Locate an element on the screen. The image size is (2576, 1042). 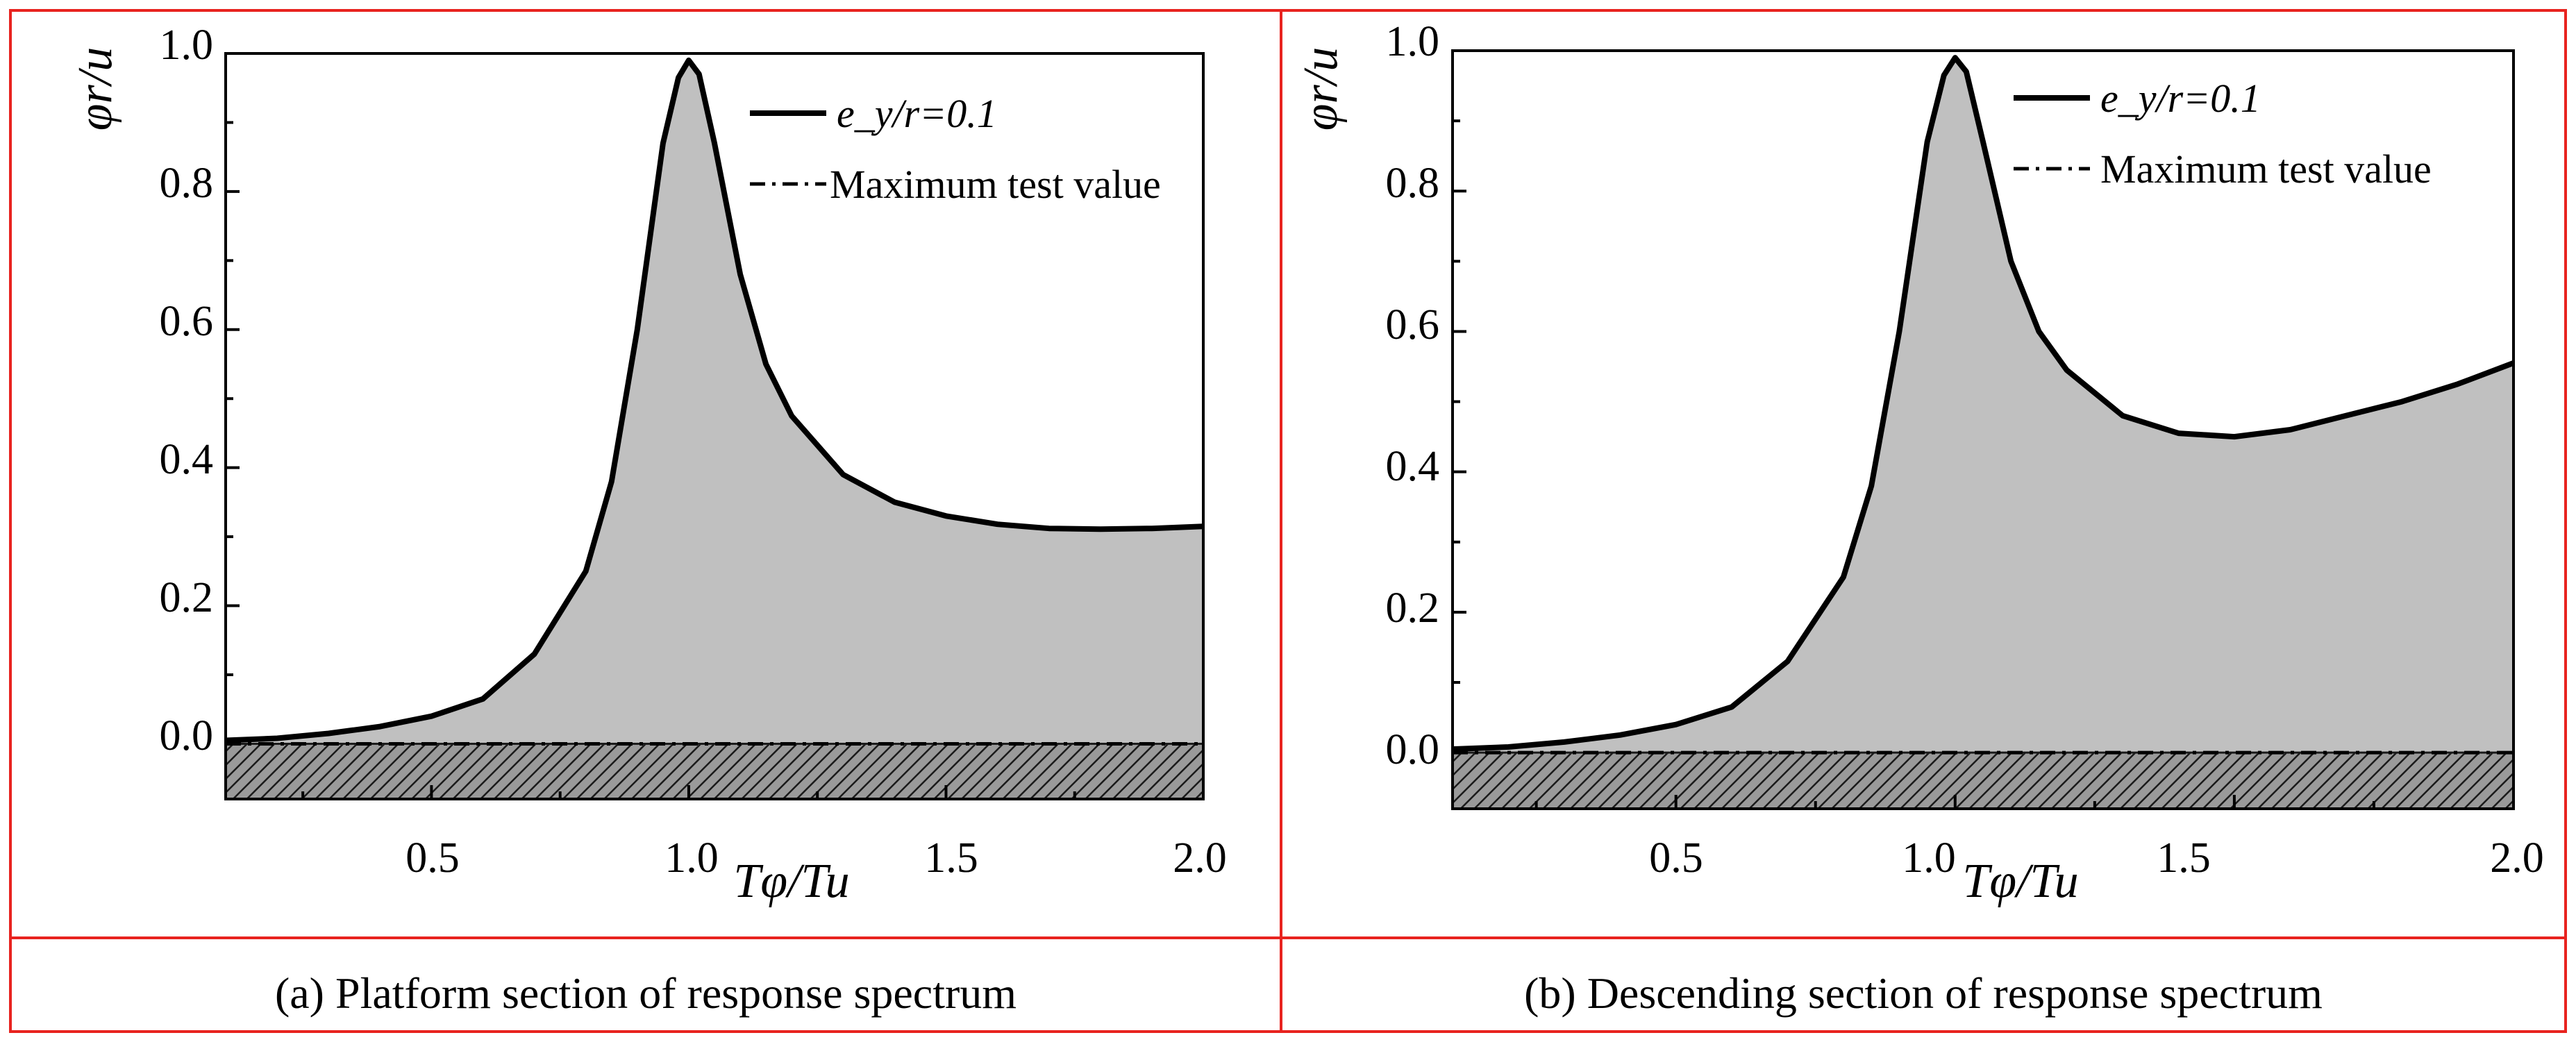
panel-b-xtick: 2.0 is located at coordinates (2517, 858).